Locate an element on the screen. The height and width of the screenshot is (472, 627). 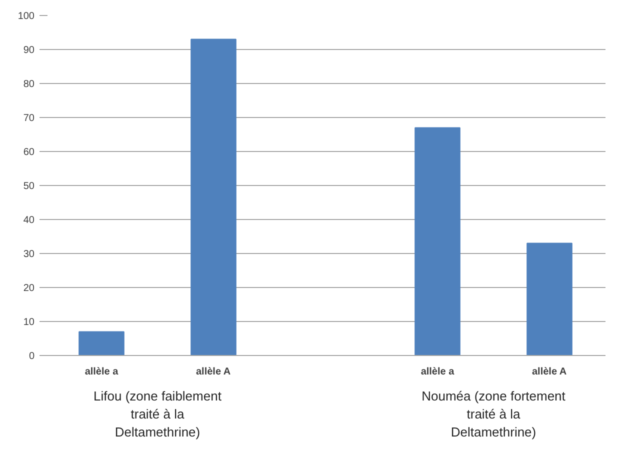
y-tick-label: 10 is located at coordinates (29, 322).